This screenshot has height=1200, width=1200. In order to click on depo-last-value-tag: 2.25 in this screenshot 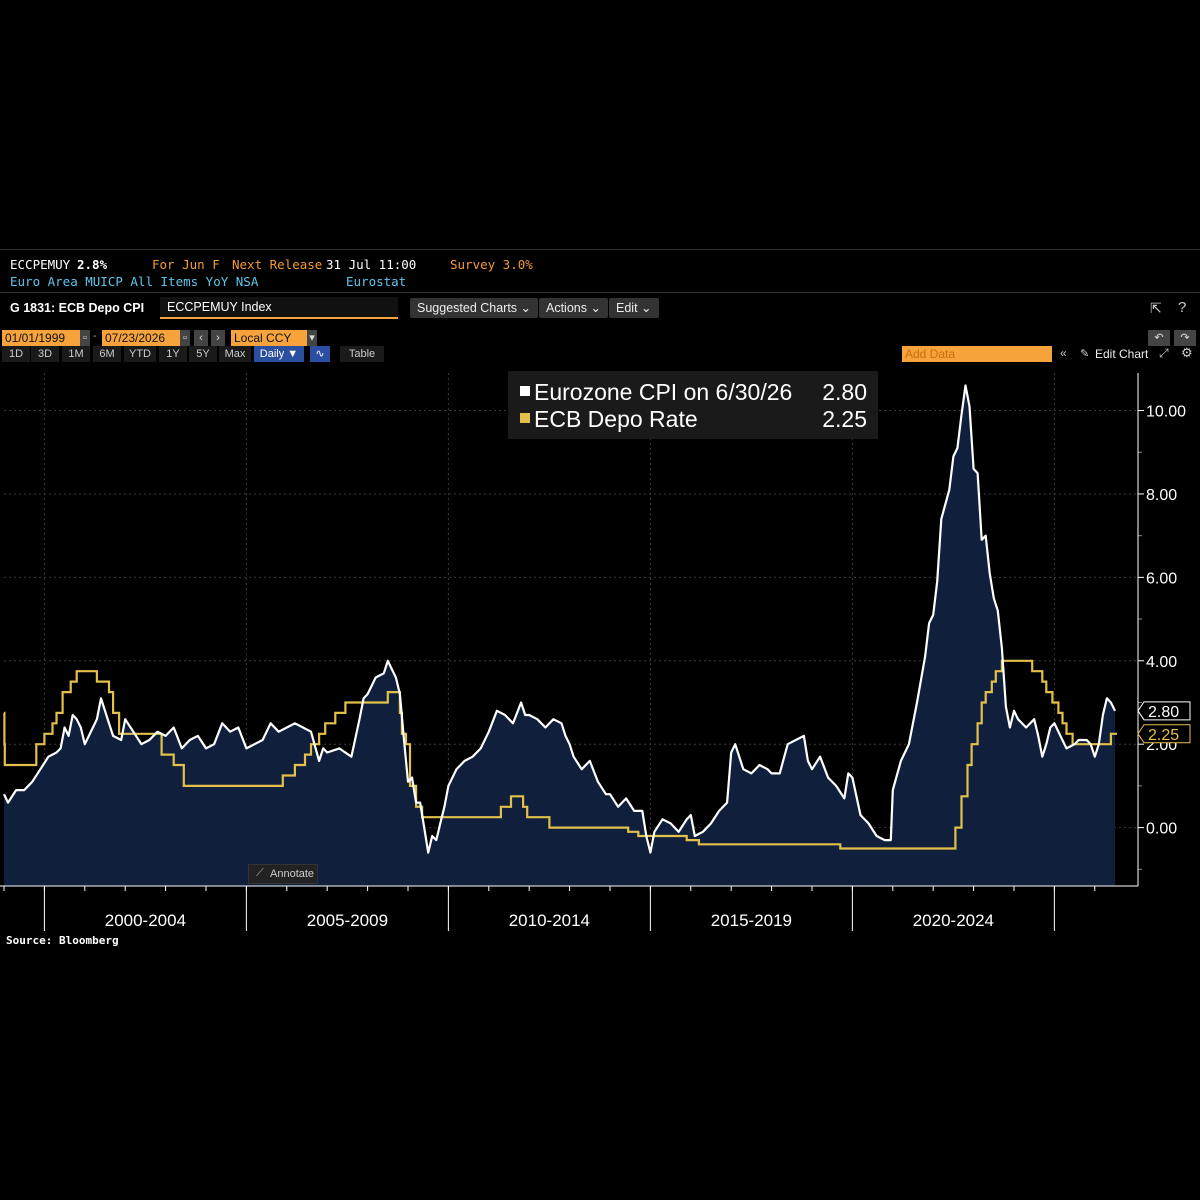, I will do `click(1164, 734)`.